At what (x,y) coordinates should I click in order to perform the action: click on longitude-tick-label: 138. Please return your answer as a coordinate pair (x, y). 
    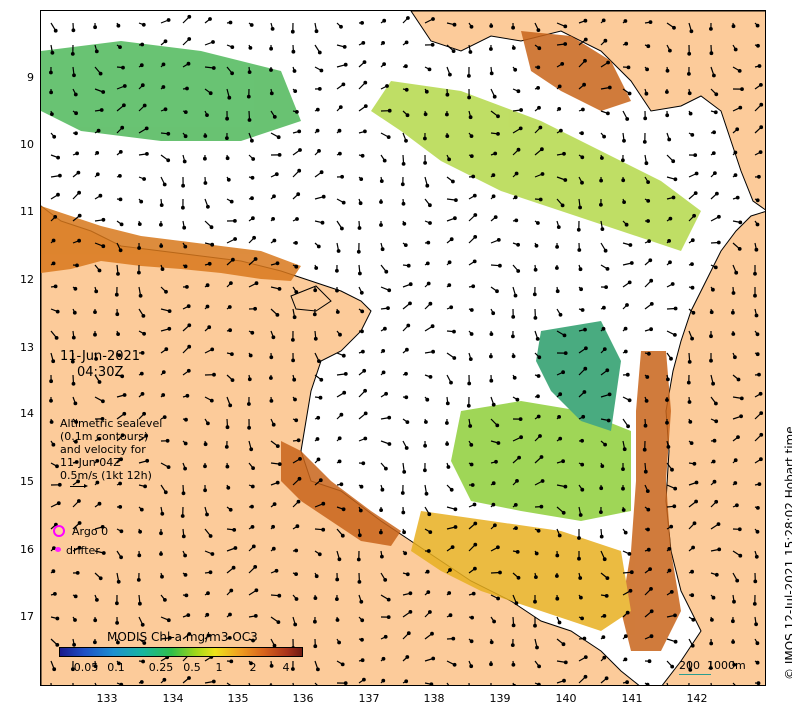
    Looking at the image, I should click on (434, 698).